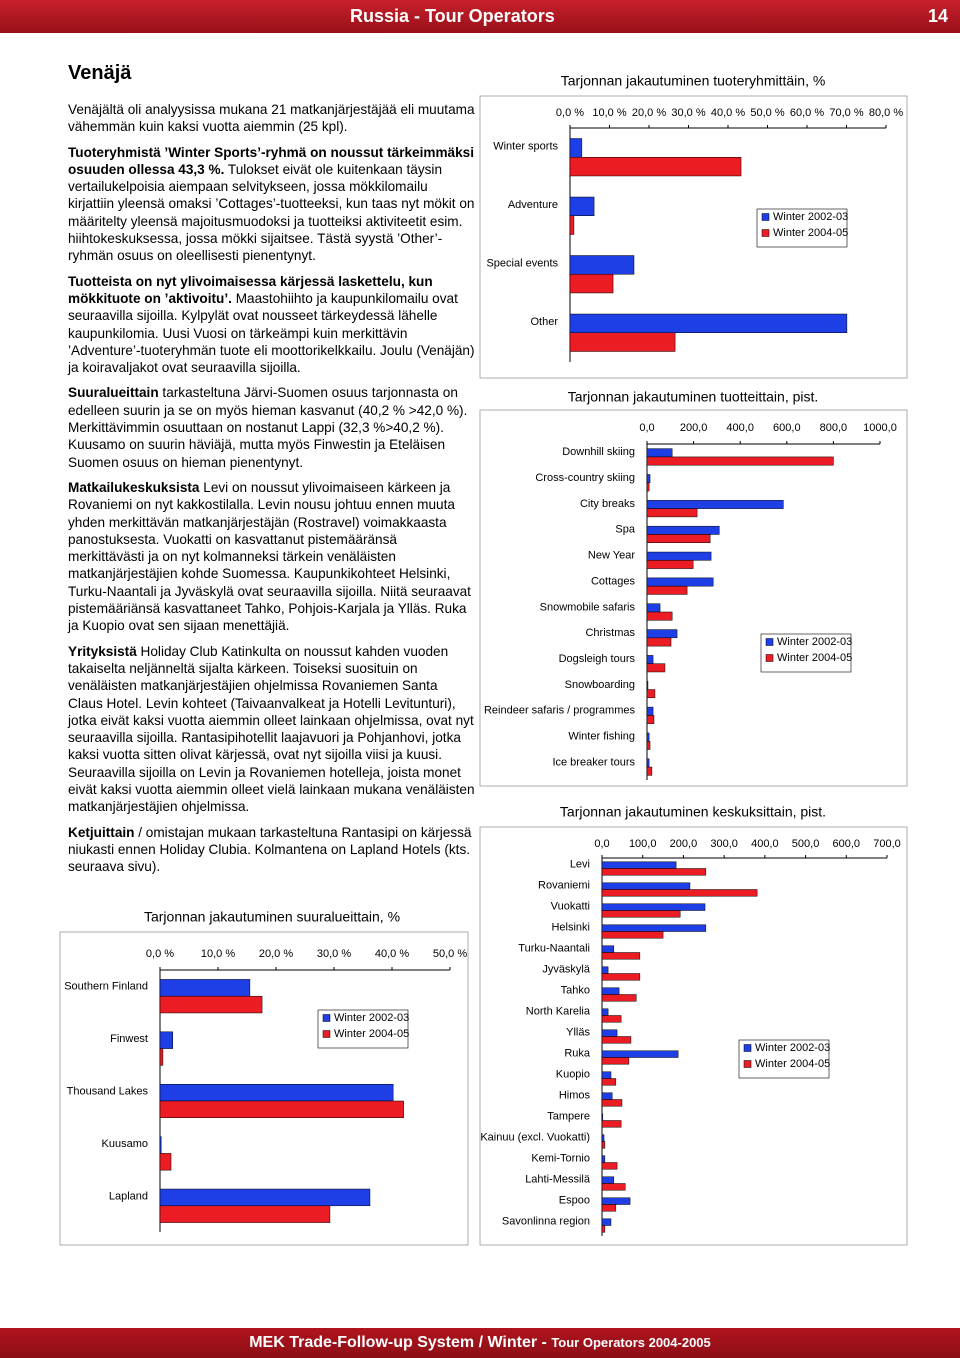 The height and width of the screenshot is (1358, 960). What do you see at coordinates (575, 991) in the screenshot?
I see `category-label: Tahko` at bounding box center [575, 991].